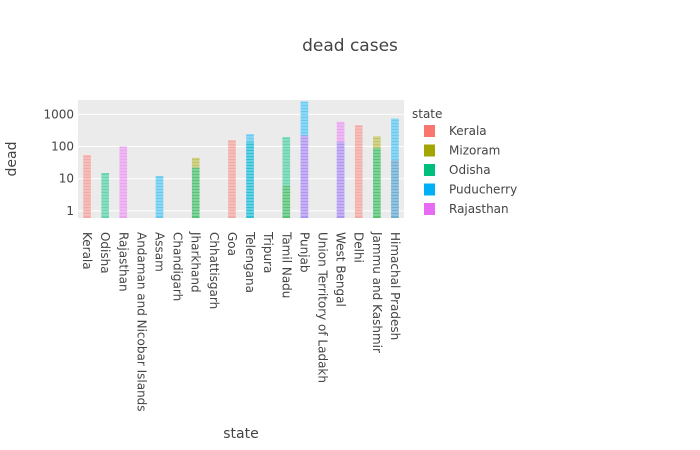 The height and width of the screenshot is (450, 700). What do you see at coordinates (123, 262) in the screenshot?
I see `x-tick-label: Rajasthan` at bounding box center [123, 262].